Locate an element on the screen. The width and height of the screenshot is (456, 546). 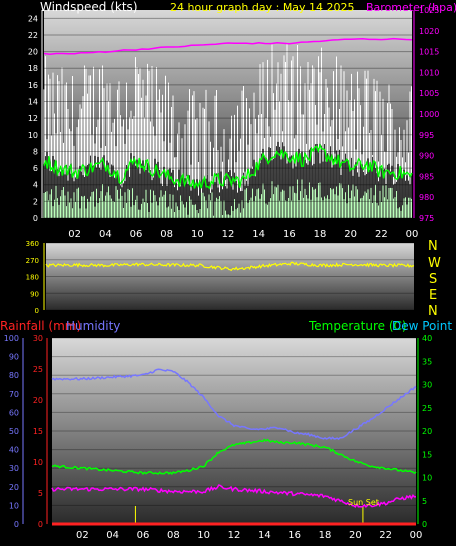
sunset-label: Sun Set is located at coordinates (363, 502).